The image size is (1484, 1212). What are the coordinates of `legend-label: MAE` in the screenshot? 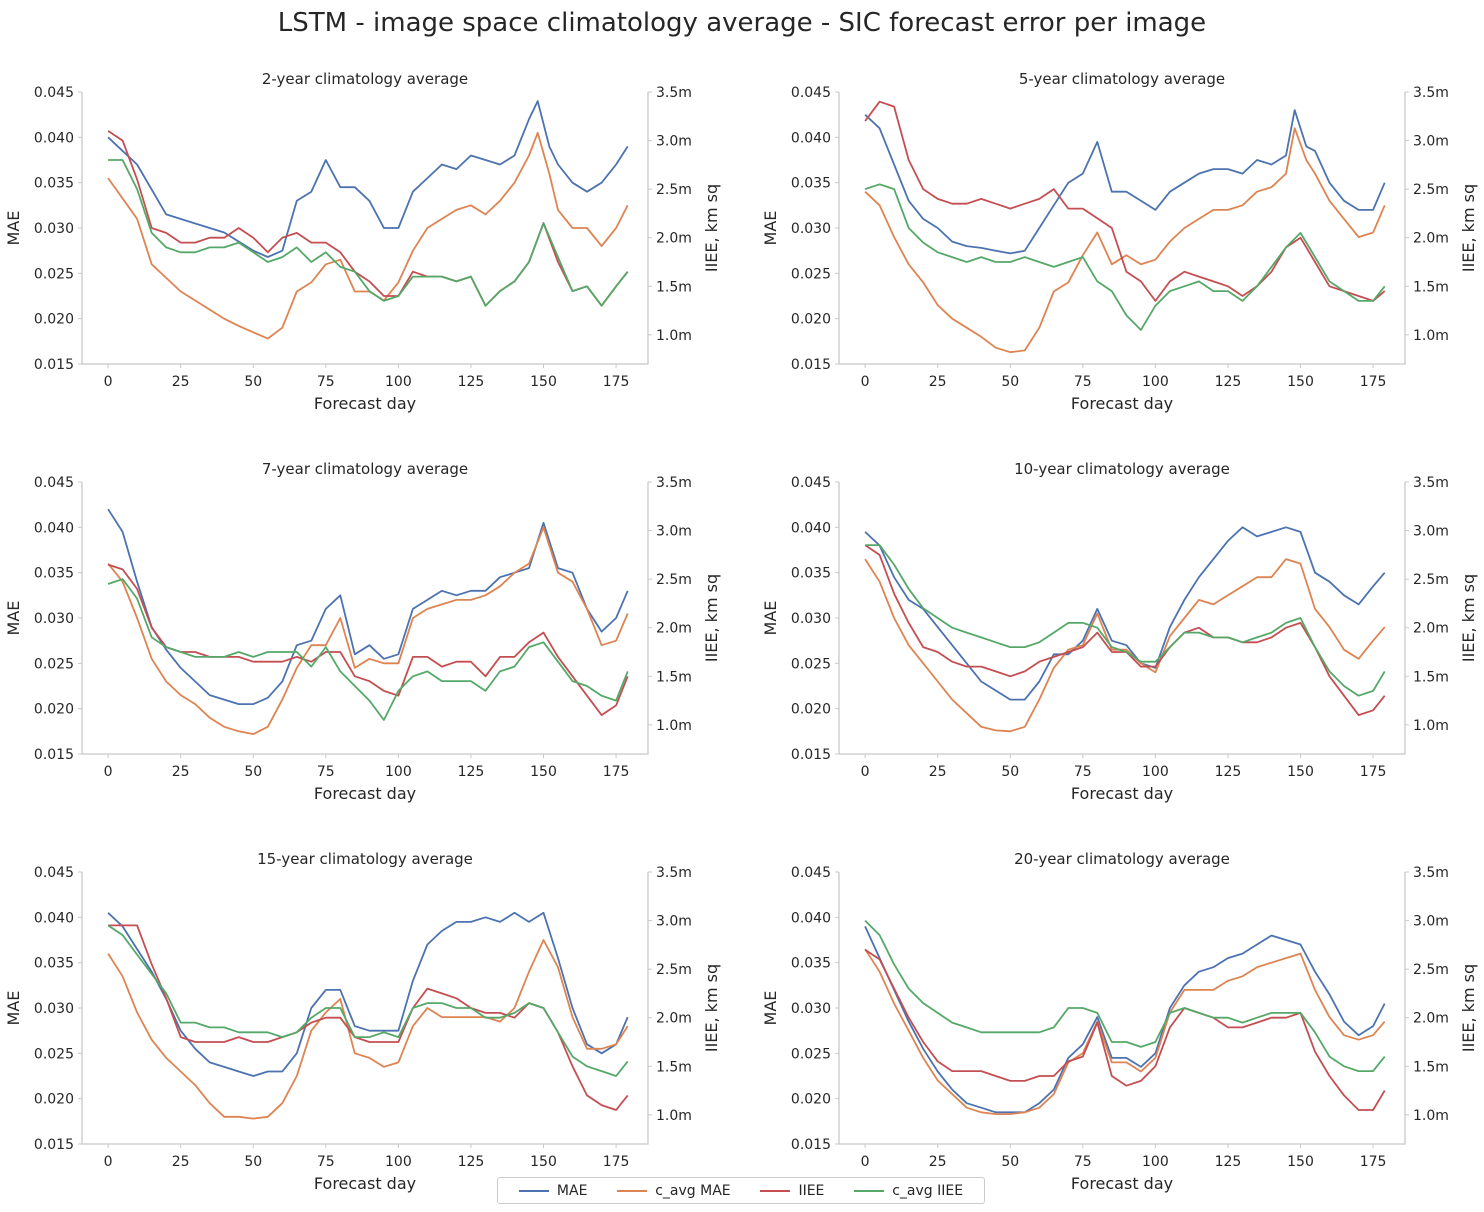 It's located at (572, 1190).